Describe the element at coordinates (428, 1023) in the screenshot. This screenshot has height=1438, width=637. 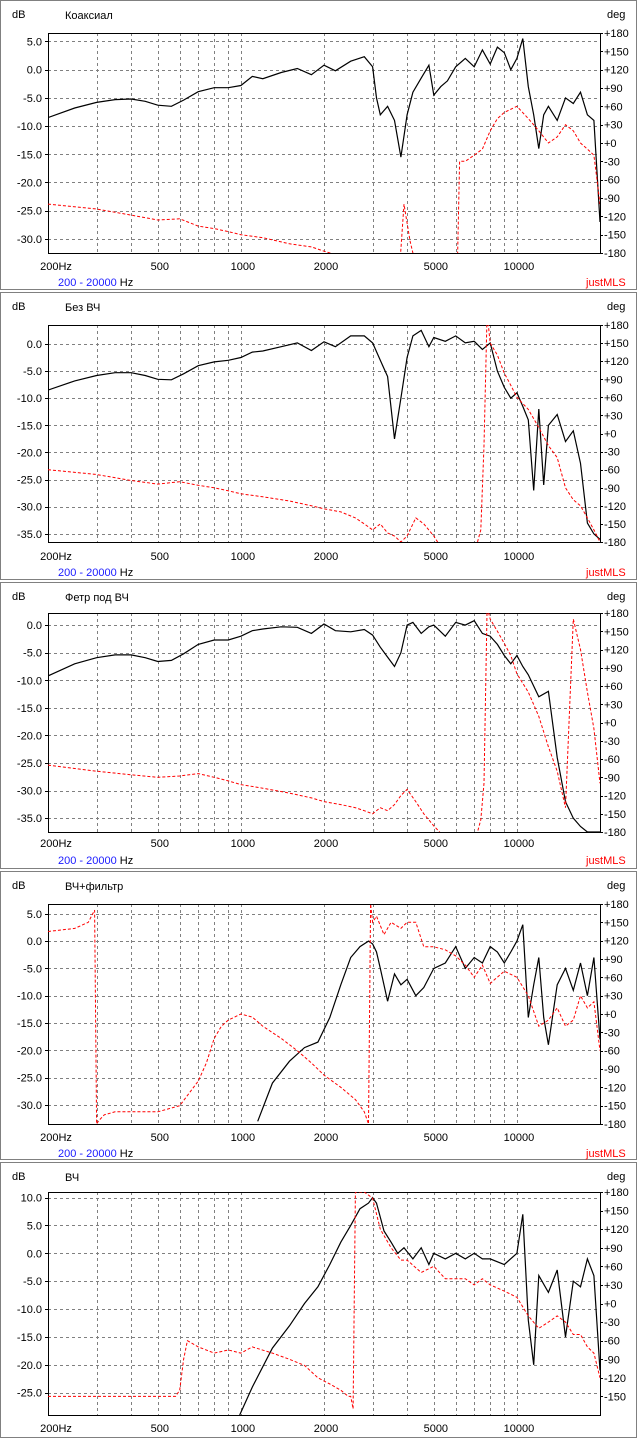
I see `magnitude-series-line` at that location.